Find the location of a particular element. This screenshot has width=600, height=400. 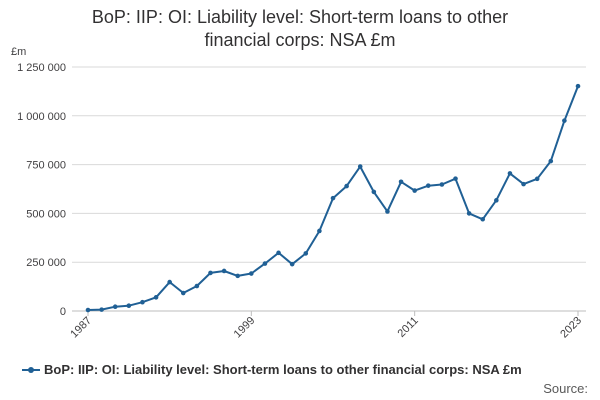

y-tick-label: 750 000 is located at coordinates (46, 166).